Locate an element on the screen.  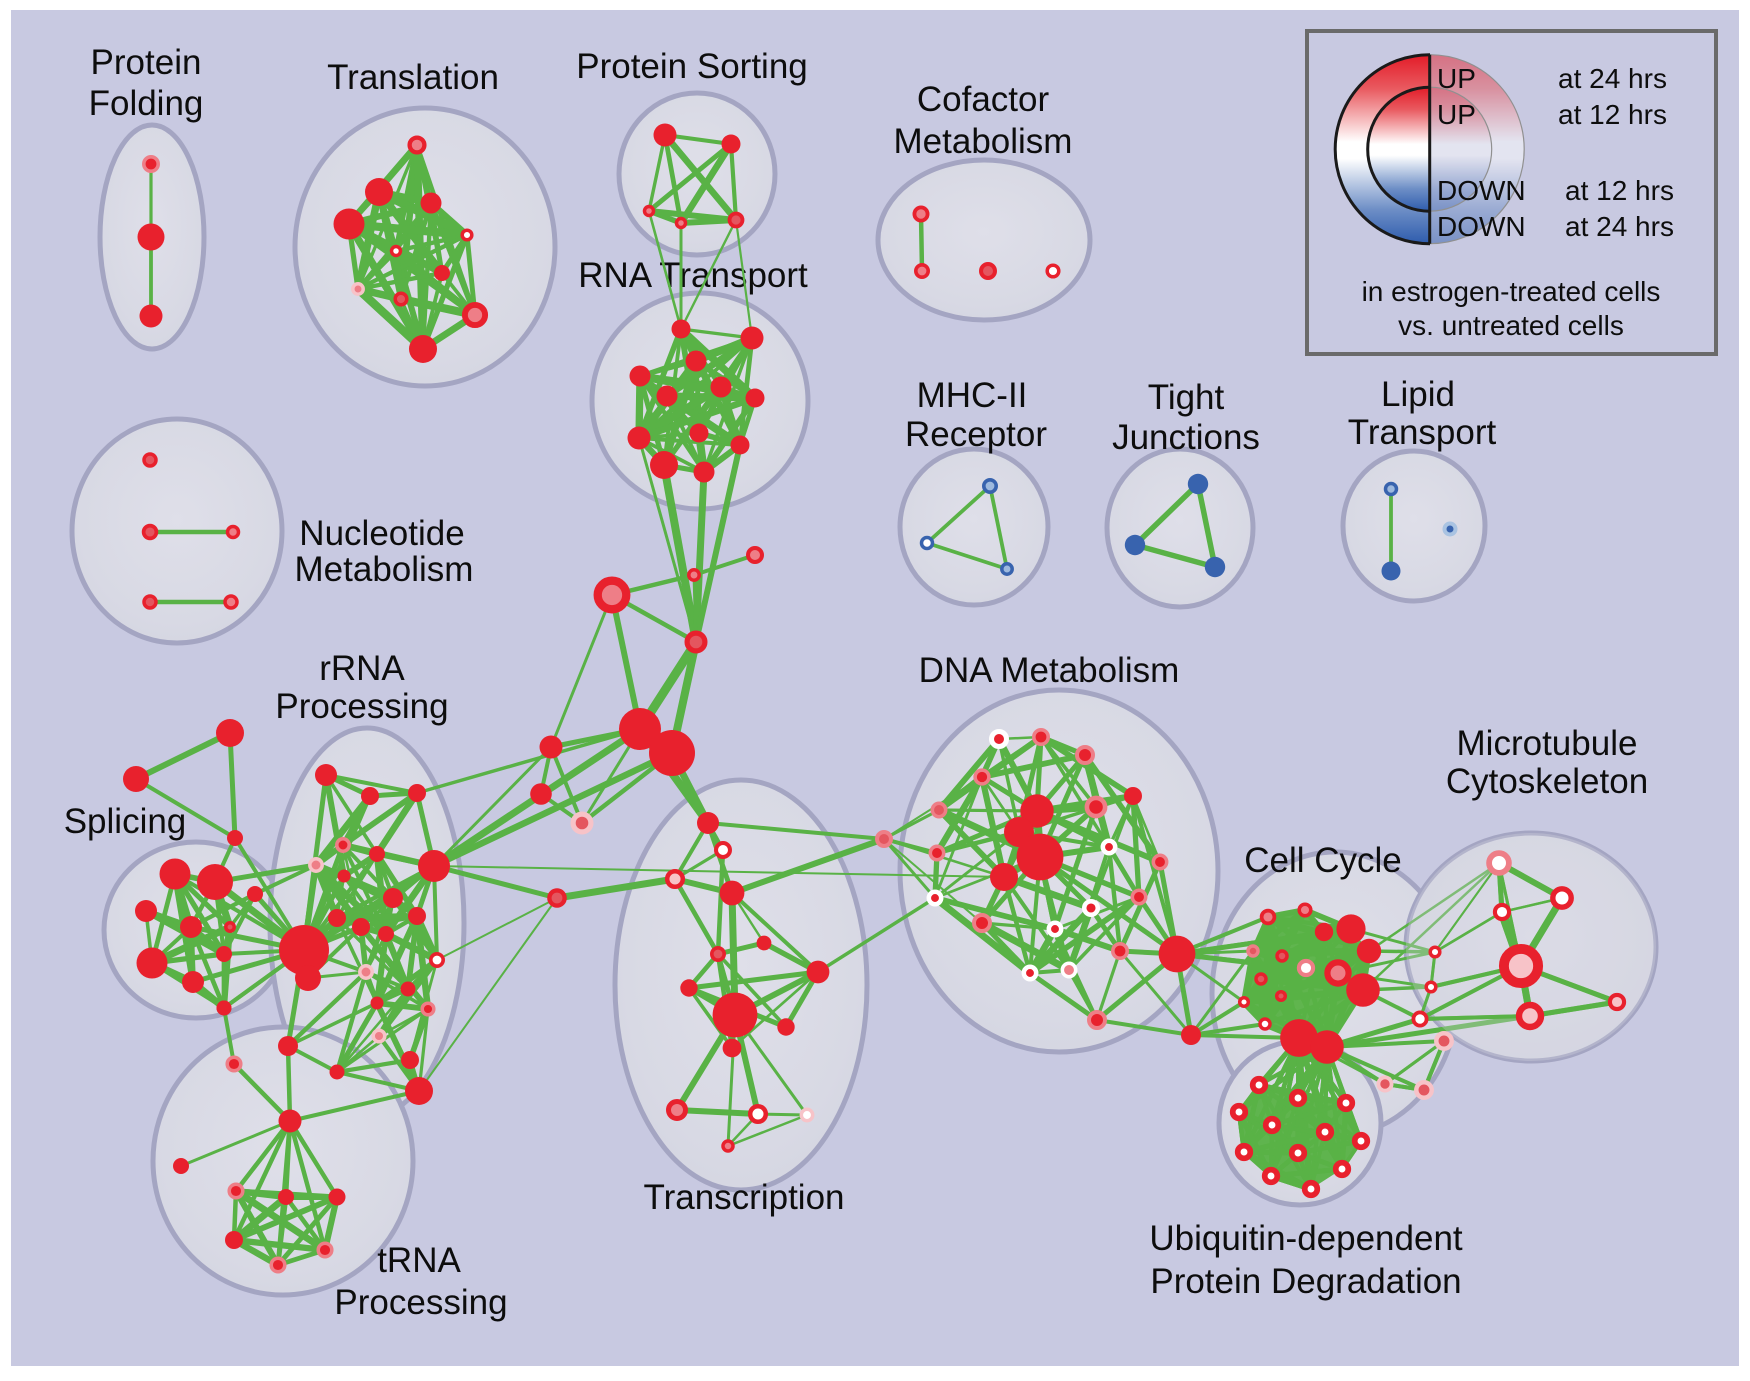
svg-text: rRNA is located at coordinates (362, 668).